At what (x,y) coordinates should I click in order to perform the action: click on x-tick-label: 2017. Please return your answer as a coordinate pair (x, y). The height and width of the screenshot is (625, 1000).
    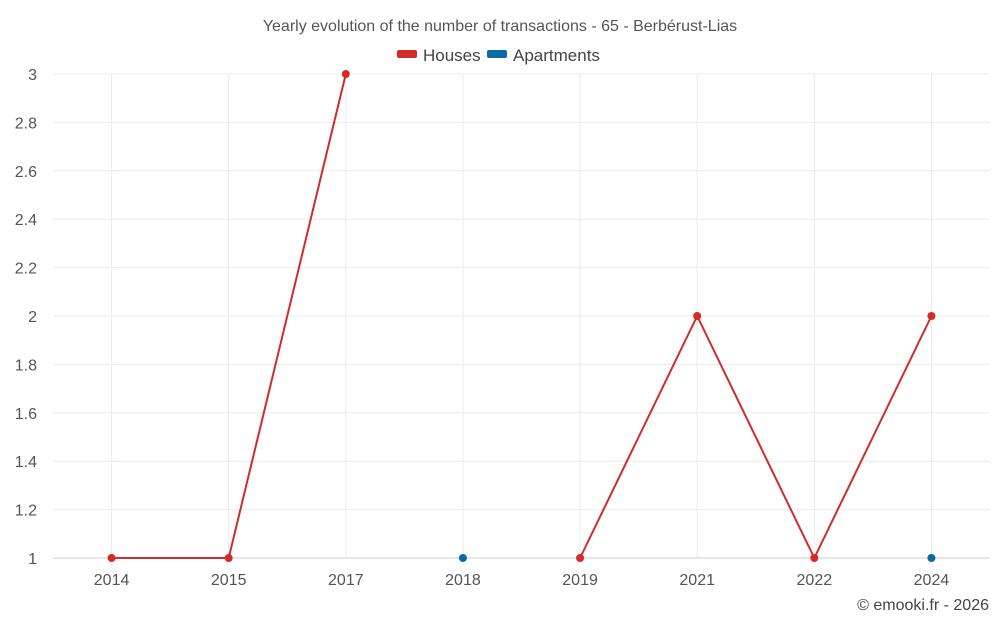
    Looking at the image, I should click on (346, 580).